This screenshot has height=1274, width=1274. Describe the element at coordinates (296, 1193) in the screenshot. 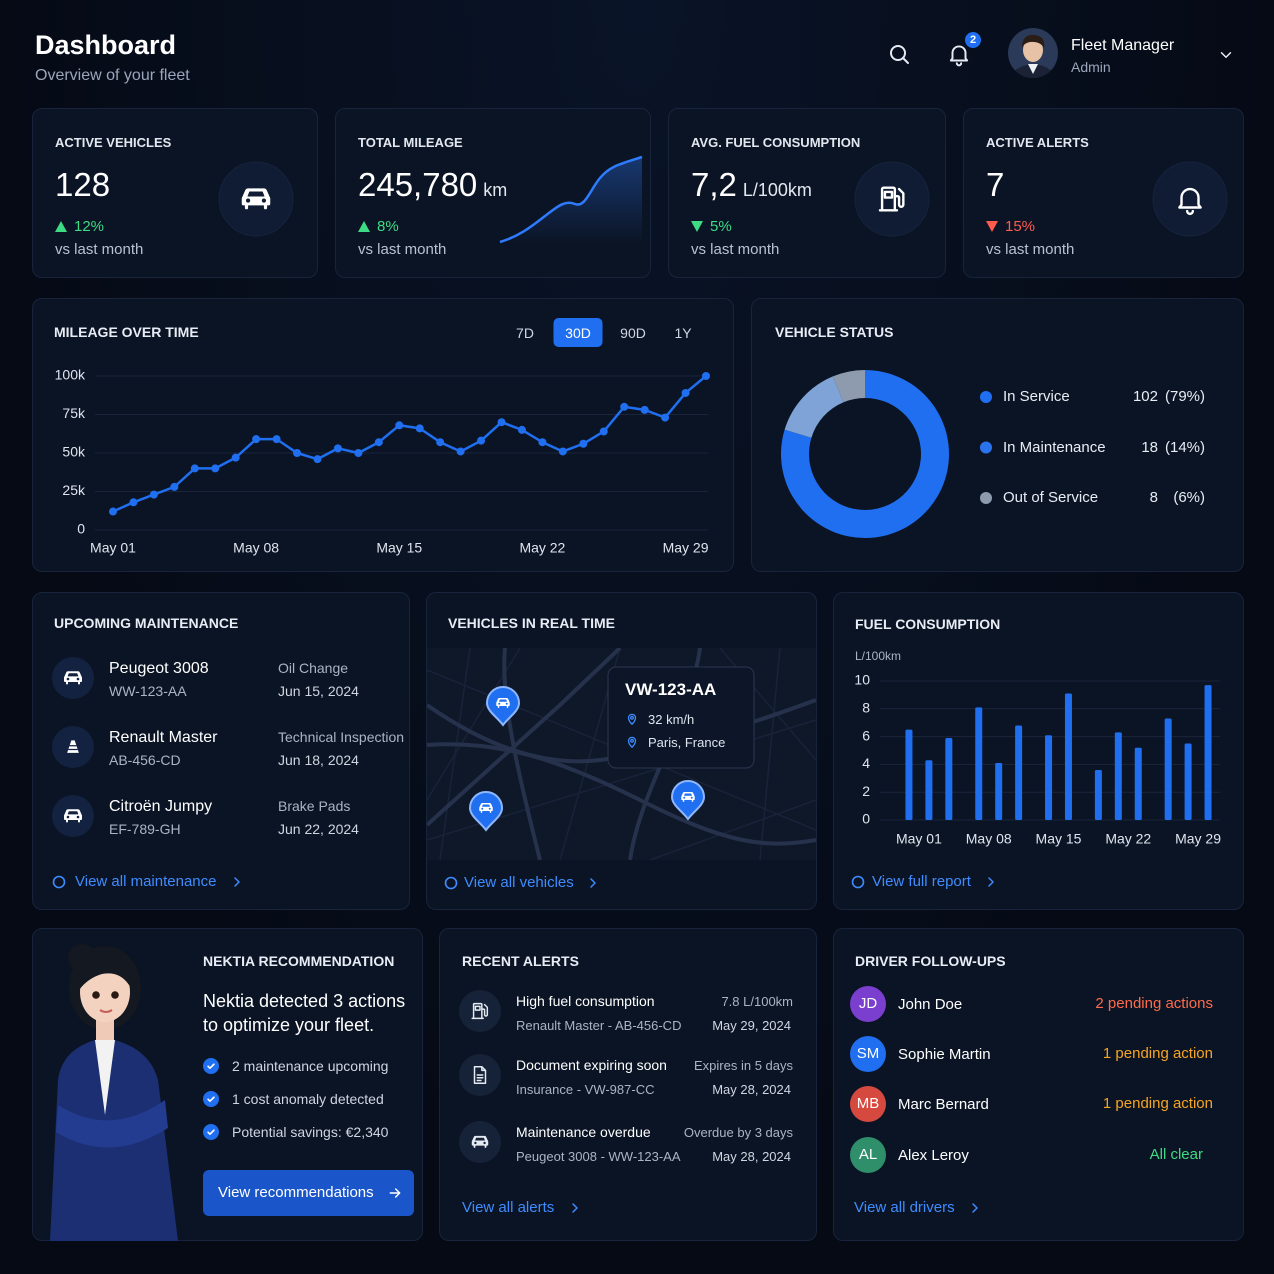

I see `recommendation-button: View recommendations` at that location.